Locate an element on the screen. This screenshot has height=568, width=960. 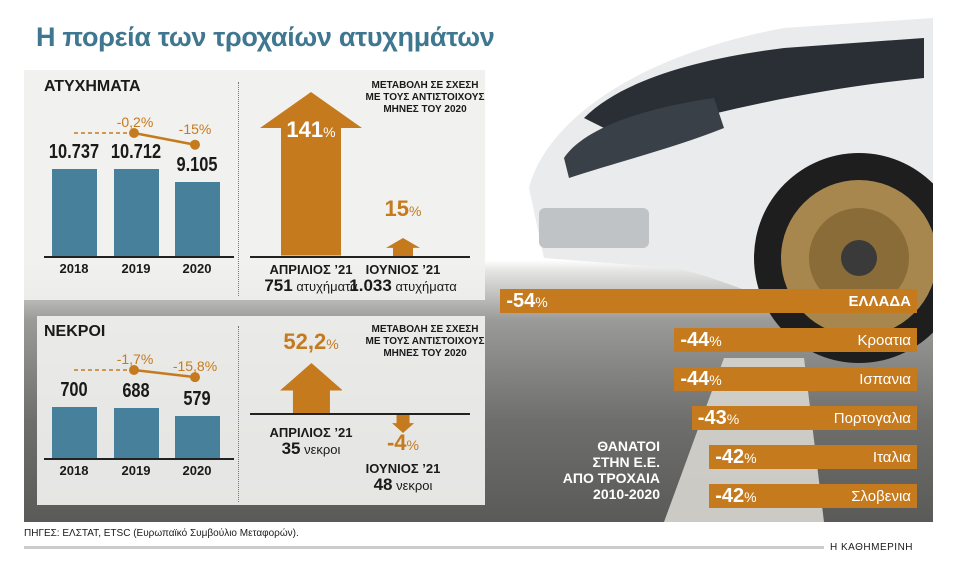
bar-value-label: 9.105 is located at coordinates (197, 165).